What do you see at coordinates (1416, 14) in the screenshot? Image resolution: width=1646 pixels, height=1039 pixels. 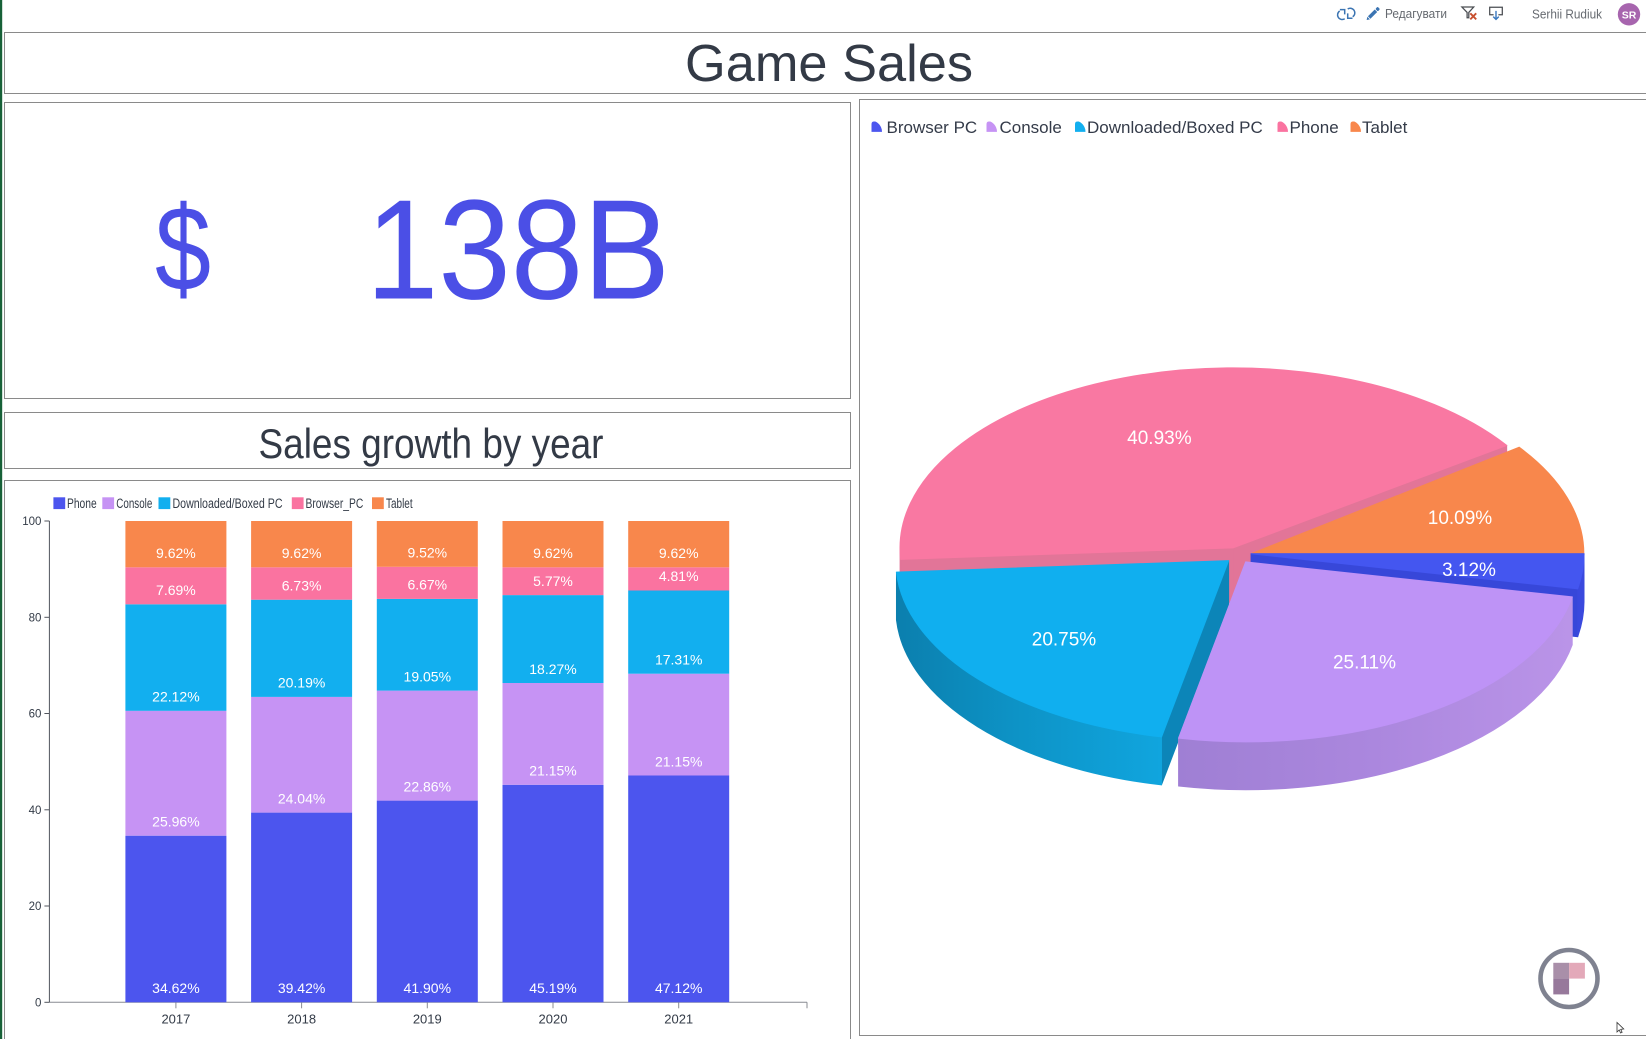 I see `svg-text: Редагувати` at bounding box center [1416, 14].